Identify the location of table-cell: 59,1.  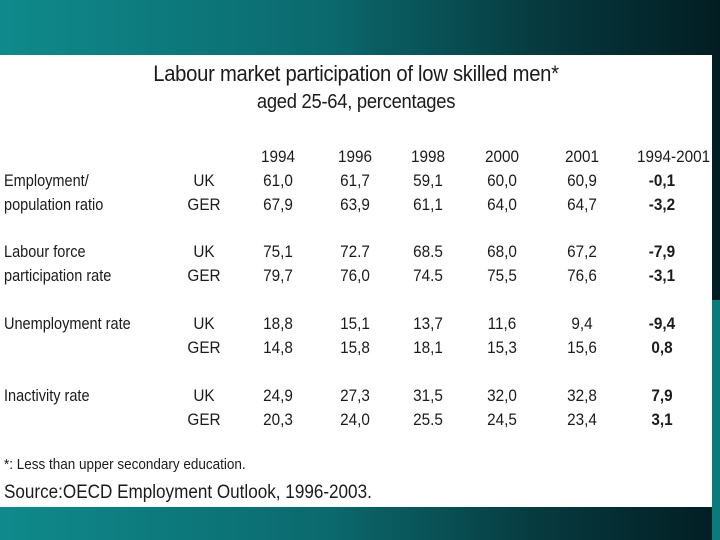
(428, 180).